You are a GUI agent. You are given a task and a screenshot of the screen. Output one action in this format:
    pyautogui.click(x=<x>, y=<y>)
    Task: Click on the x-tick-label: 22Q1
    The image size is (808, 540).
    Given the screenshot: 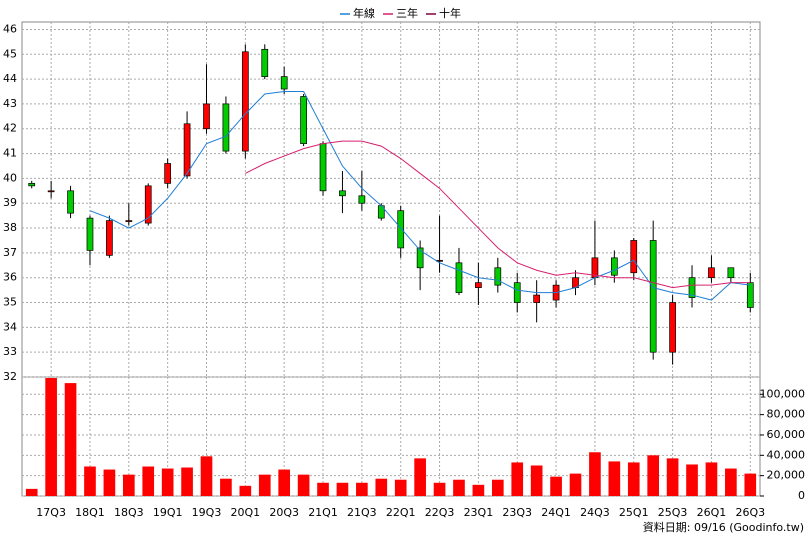 What is the action you would take?
    pyautogui.click(x=401, y=512)
    